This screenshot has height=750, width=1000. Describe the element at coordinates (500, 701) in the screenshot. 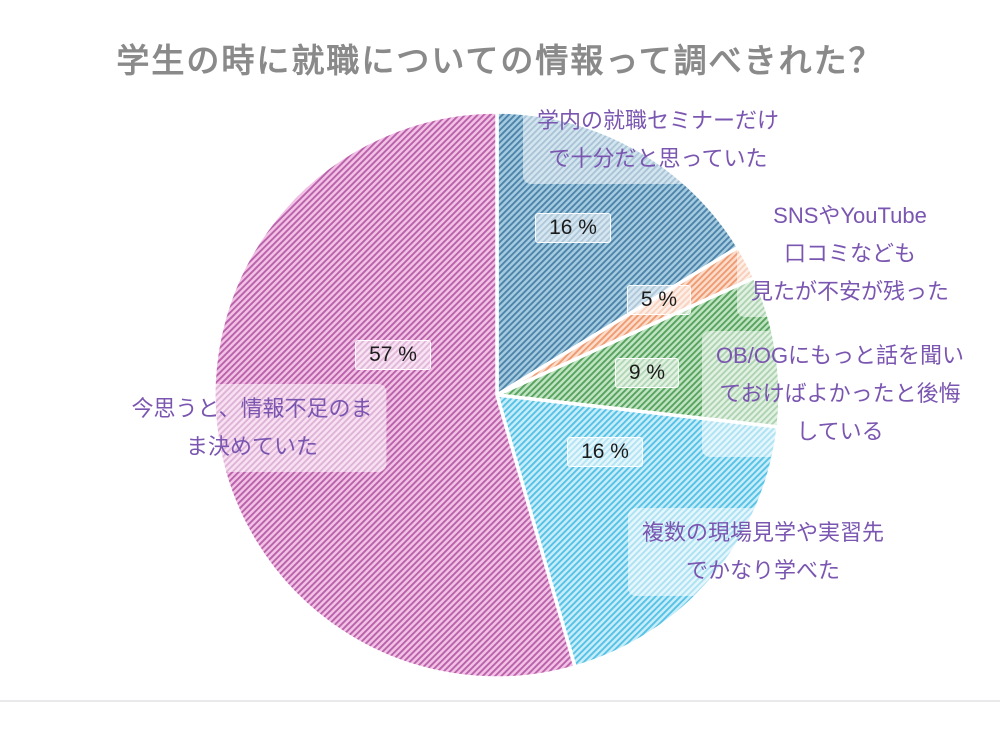

I see `bottom-divider-line` at that location.